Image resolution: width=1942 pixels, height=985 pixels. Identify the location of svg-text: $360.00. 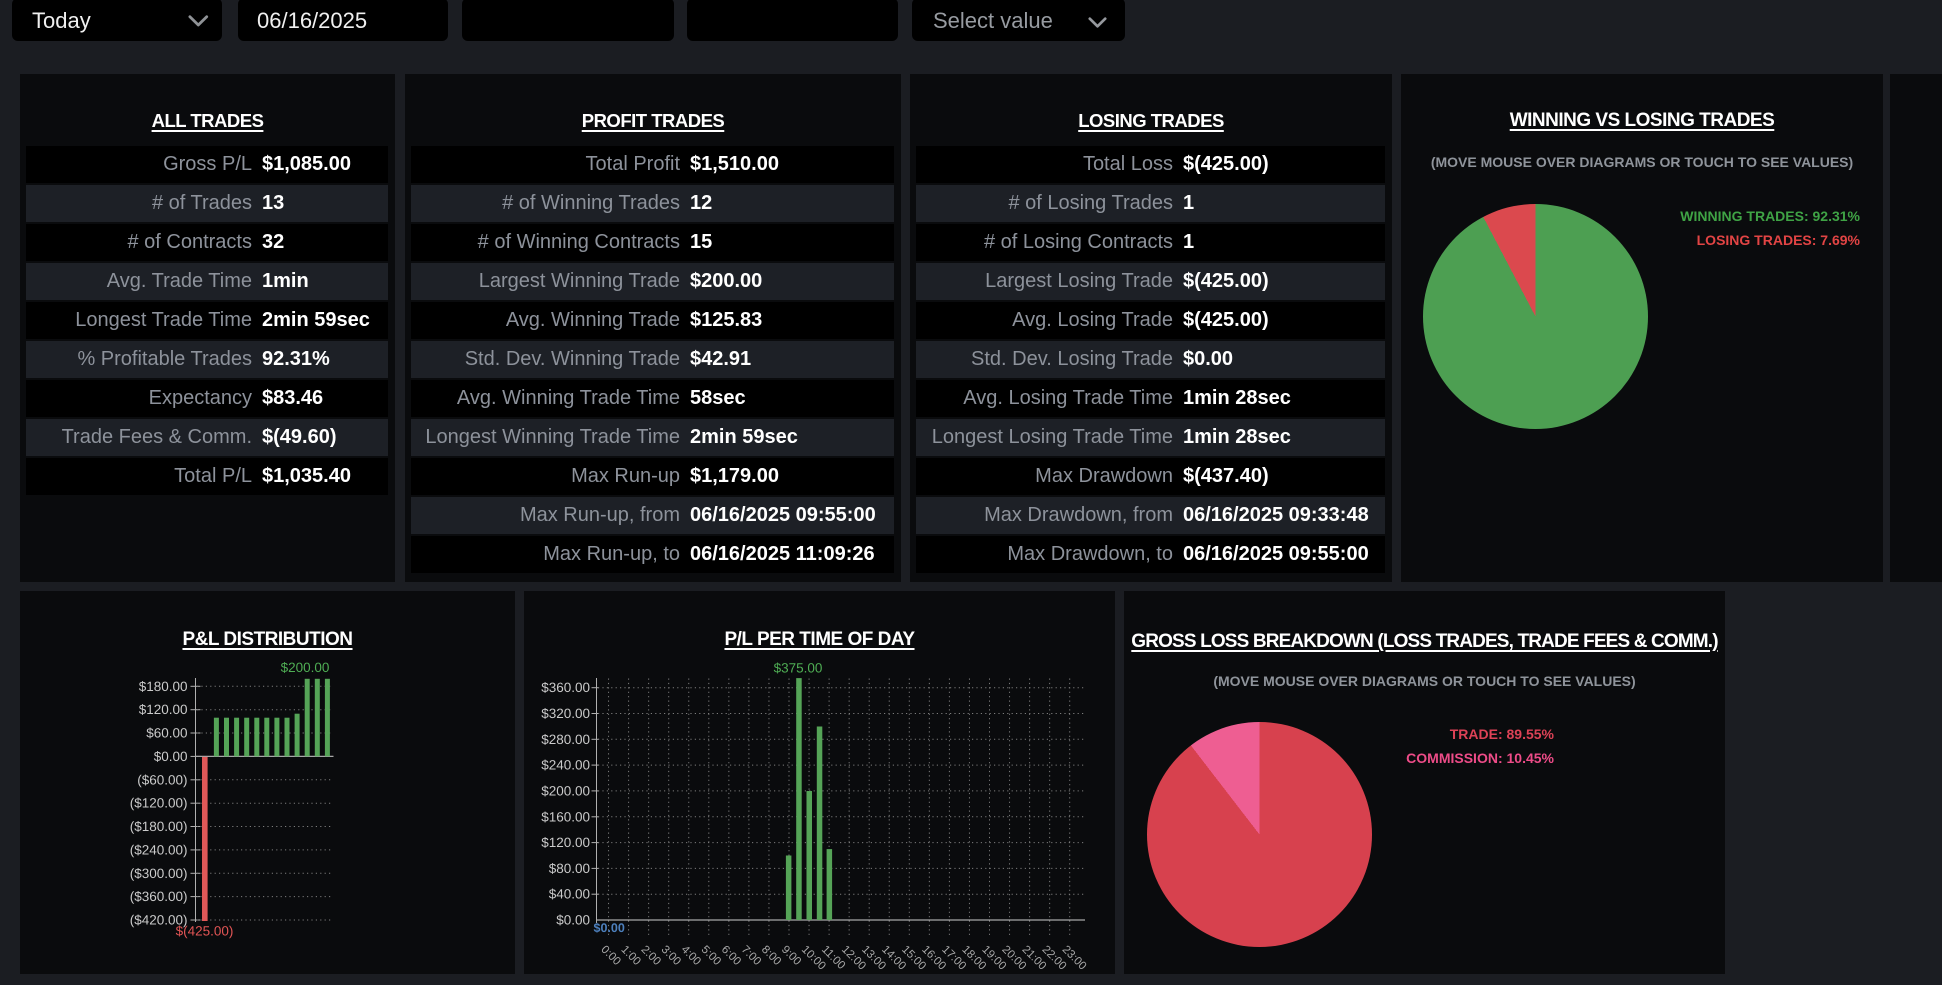
(565, 687).